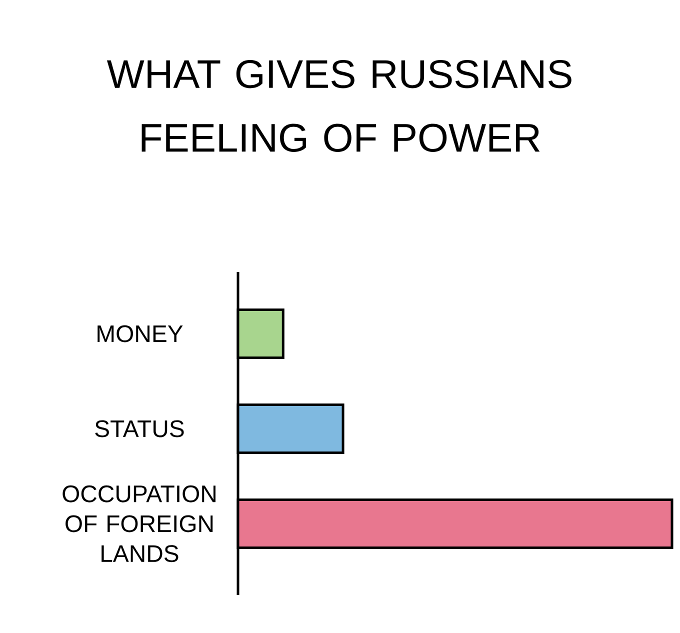  I want to click on y-tick-label: STATUS, so click(139, 429).